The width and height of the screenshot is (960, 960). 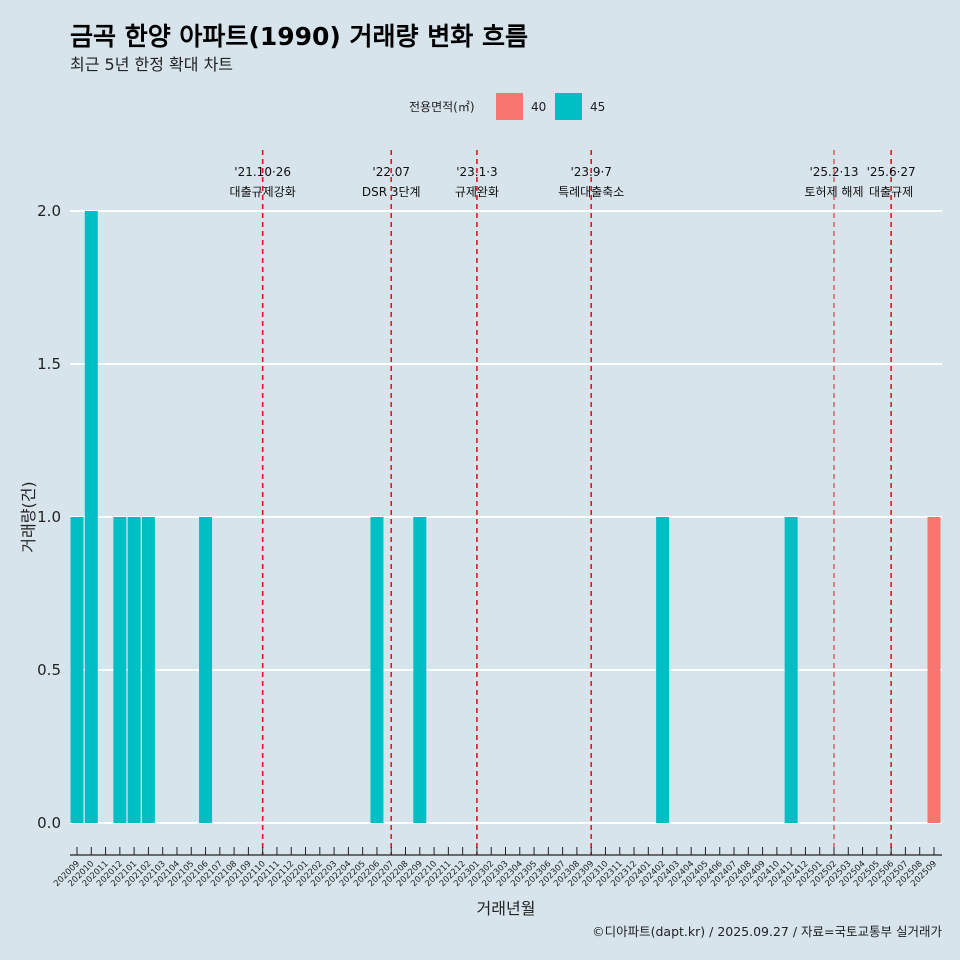 What do you see at coordinates (476, 172) in the screenshot?
I see `event-date: '23.1·3` at bounding box center [476, 172].